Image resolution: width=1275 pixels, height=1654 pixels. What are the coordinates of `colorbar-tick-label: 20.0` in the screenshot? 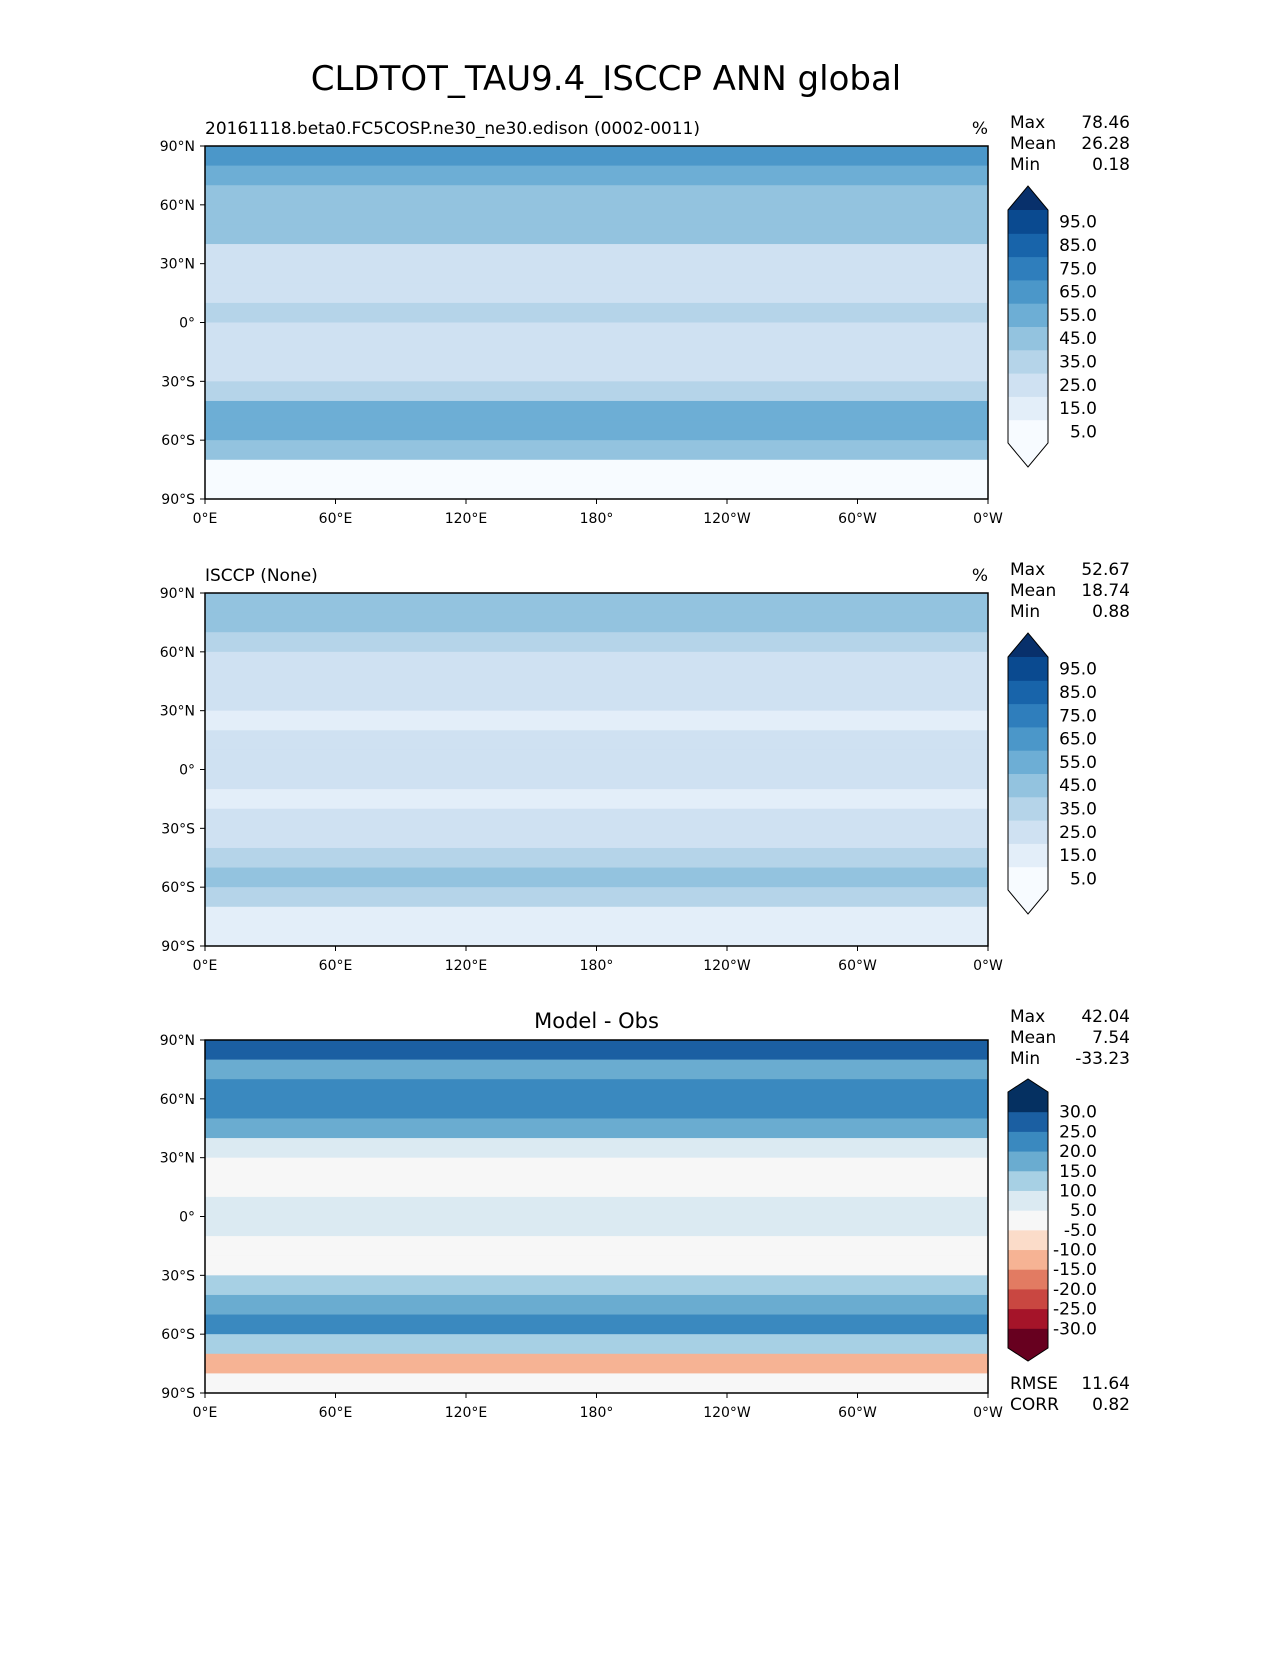 It's located at (1078, 1152).